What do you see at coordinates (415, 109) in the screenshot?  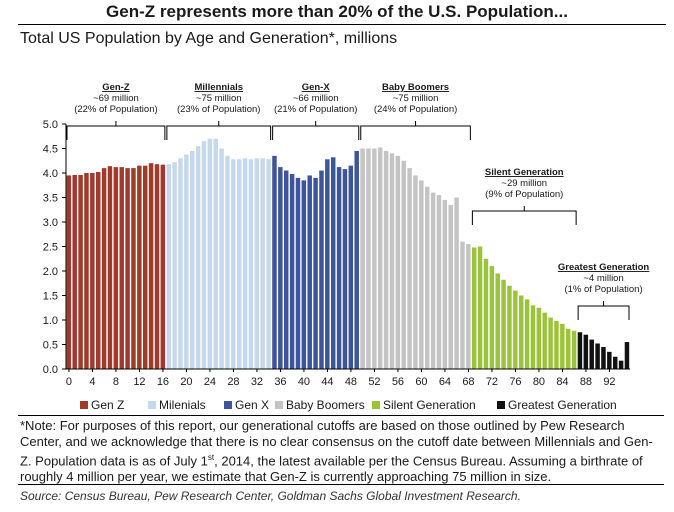 I see `generation-label-share: (24% of Population)` at bounding box center [415, 109].